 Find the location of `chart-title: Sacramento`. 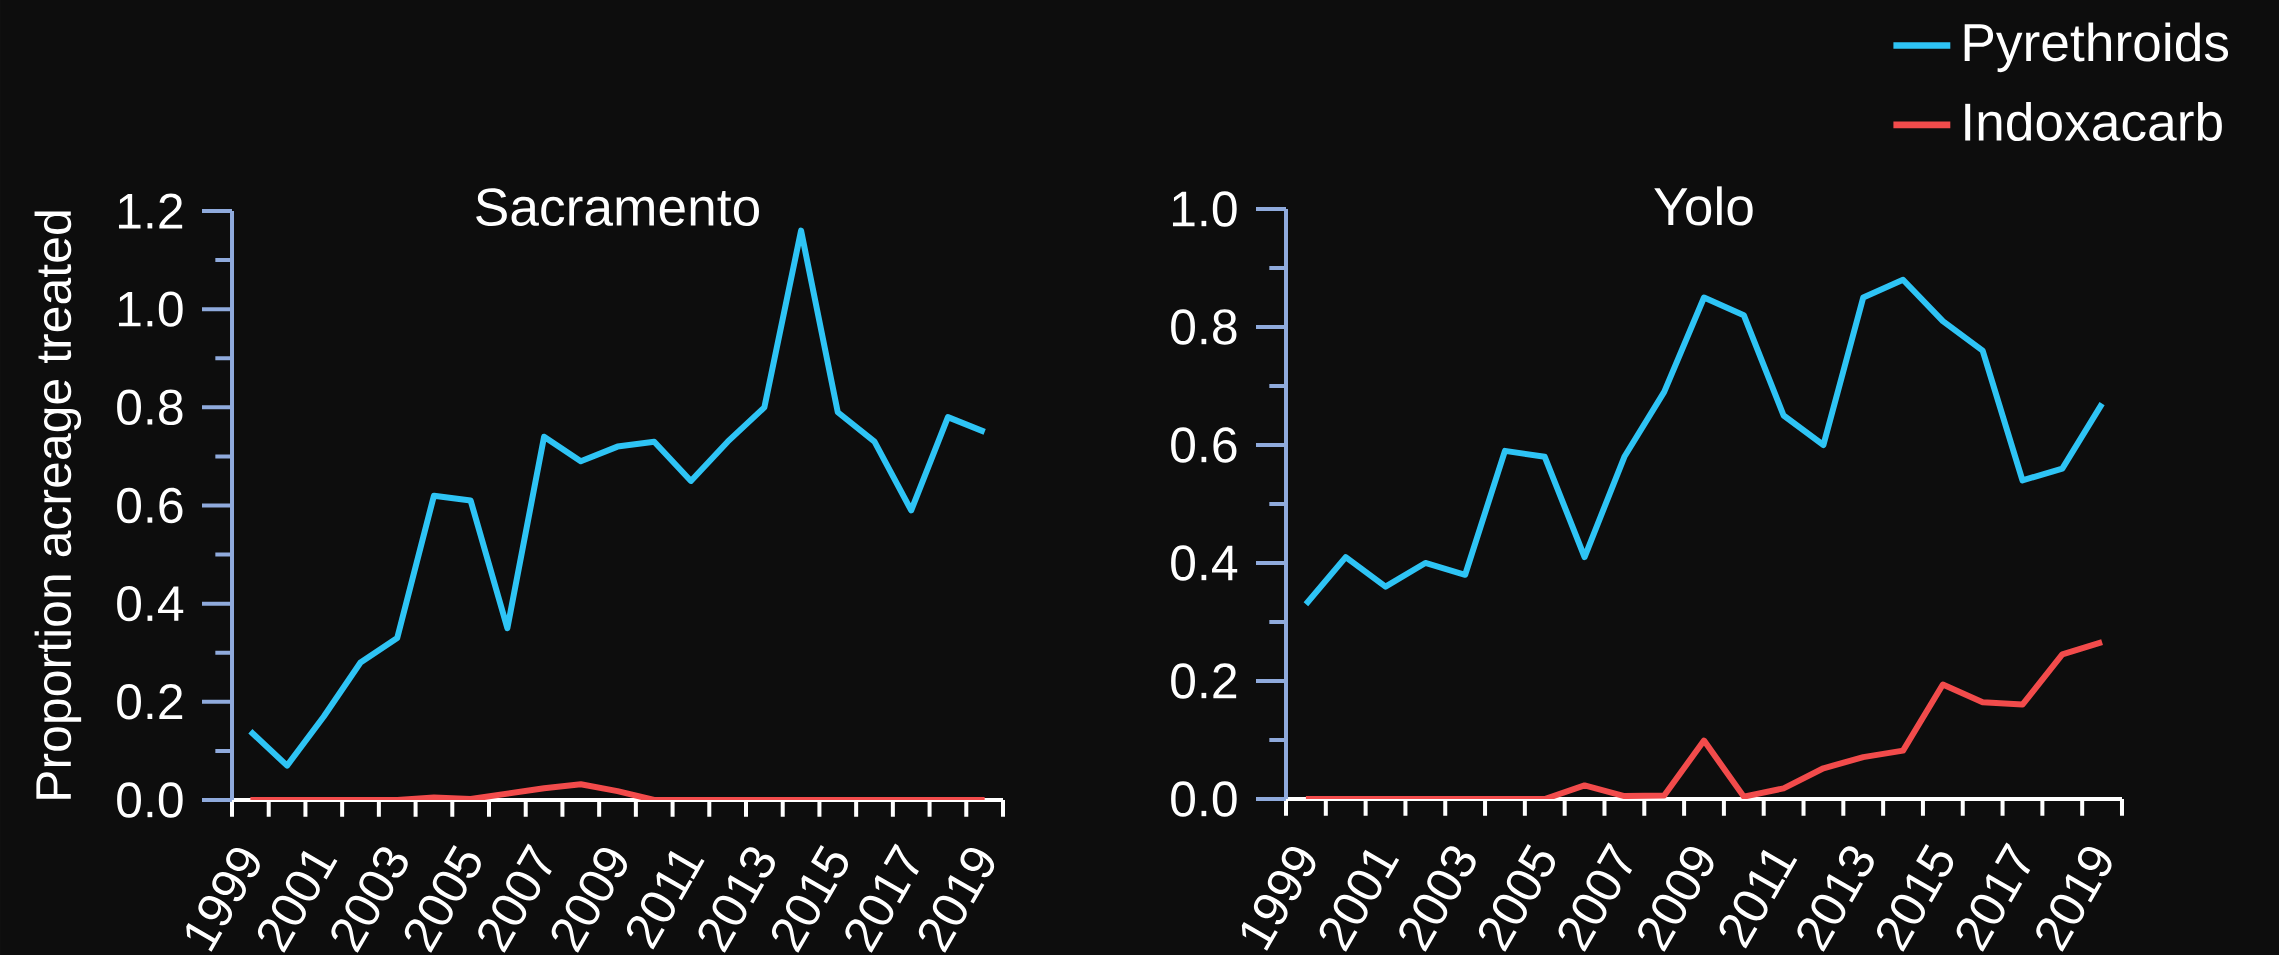

chart-title: Sacramento is located at coordinates (617, 207).